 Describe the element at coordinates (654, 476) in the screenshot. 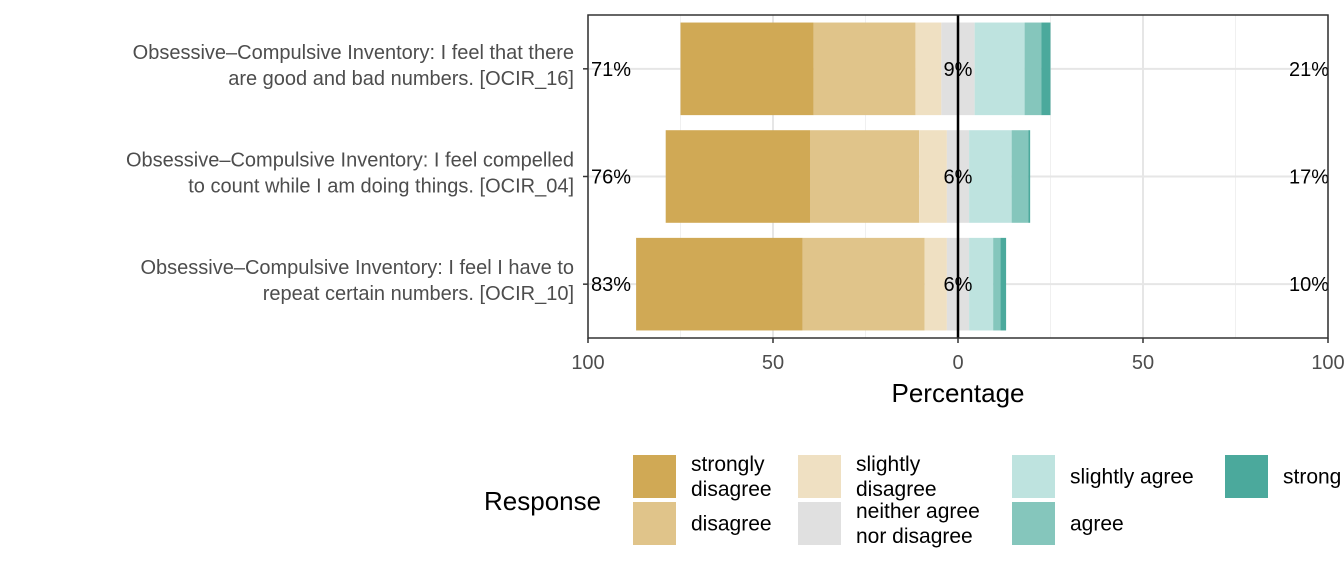

I see `legend-key-strongly-disagree` at that location.